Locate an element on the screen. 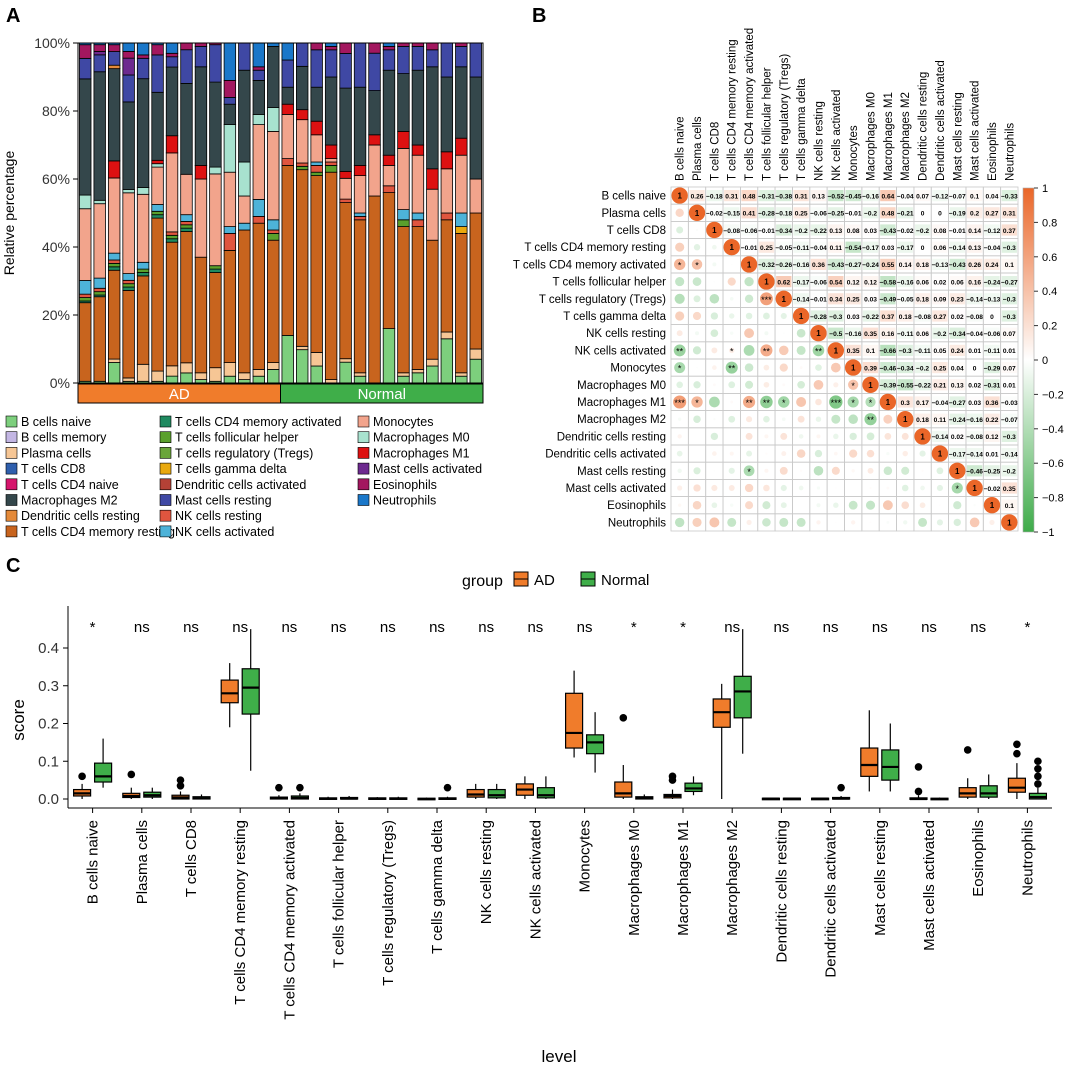 This screenshot has height=1071, width=1065. corr-value-1-8: 0.31 is located at coordinates (801, 196).